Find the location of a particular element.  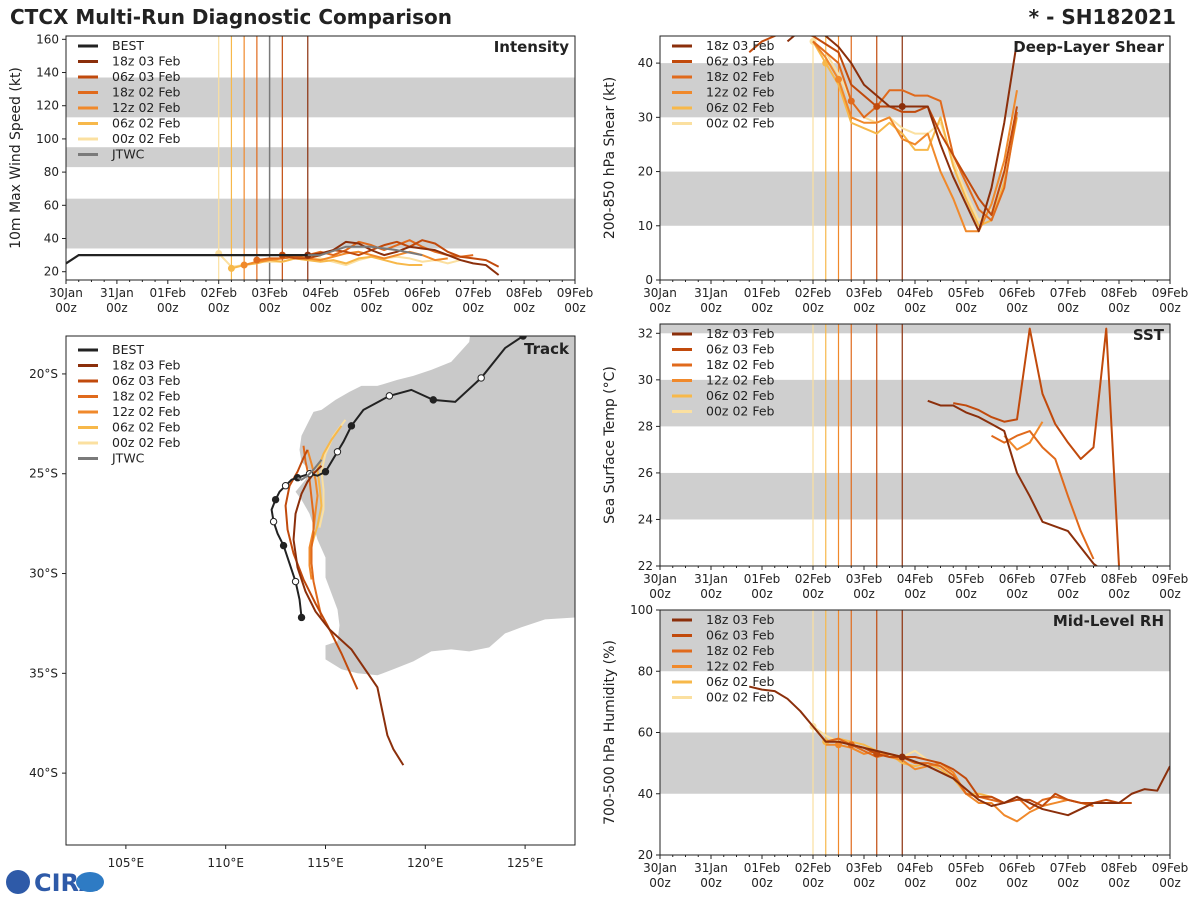

intensity-ytick-label: 20 is located at coordinates (51, 272).